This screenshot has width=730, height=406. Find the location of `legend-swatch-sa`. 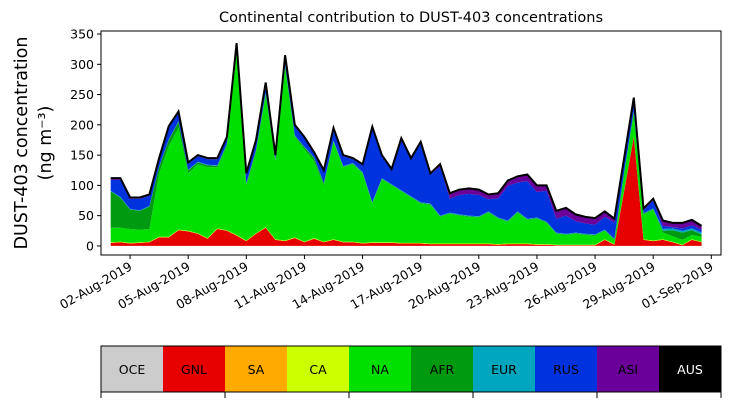

legend-swatch-sa is located at coordinates (256, 369).